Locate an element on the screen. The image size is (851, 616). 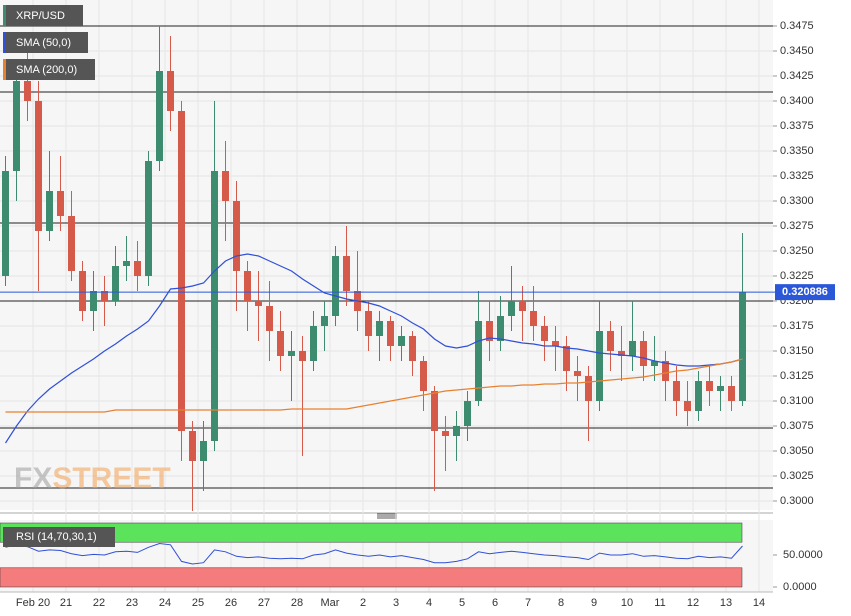
x-tick-label: 26 is located at coordinates (231, 603).